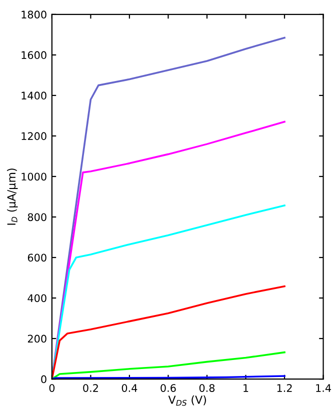 Image resolution: width=335 pixels, height=412 pixels. Describe the element at coordinates (284, 388) in the screenshot. I see `x-tick-label: 1.2` at that location.